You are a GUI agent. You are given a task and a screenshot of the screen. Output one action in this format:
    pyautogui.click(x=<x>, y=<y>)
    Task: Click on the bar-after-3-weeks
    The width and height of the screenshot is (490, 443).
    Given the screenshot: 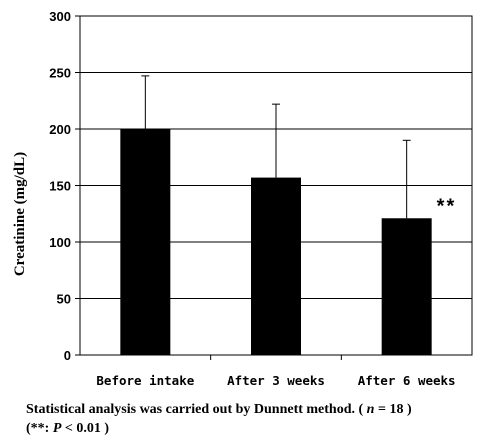 What is the action you would take?
    pyautogui.click(x=276, y=266)
    